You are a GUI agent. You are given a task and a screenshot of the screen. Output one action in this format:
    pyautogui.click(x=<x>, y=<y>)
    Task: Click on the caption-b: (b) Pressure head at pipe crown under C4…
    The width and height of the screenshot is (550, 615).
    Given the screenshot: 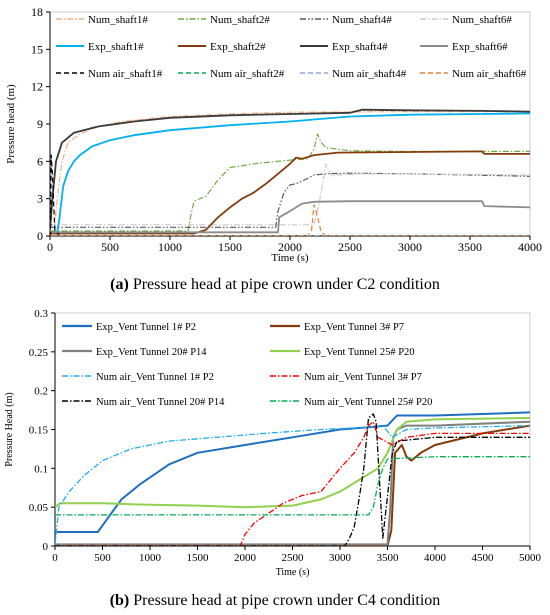 What is the action you would take?
    pyautogui.click(x=275, y=601)
    